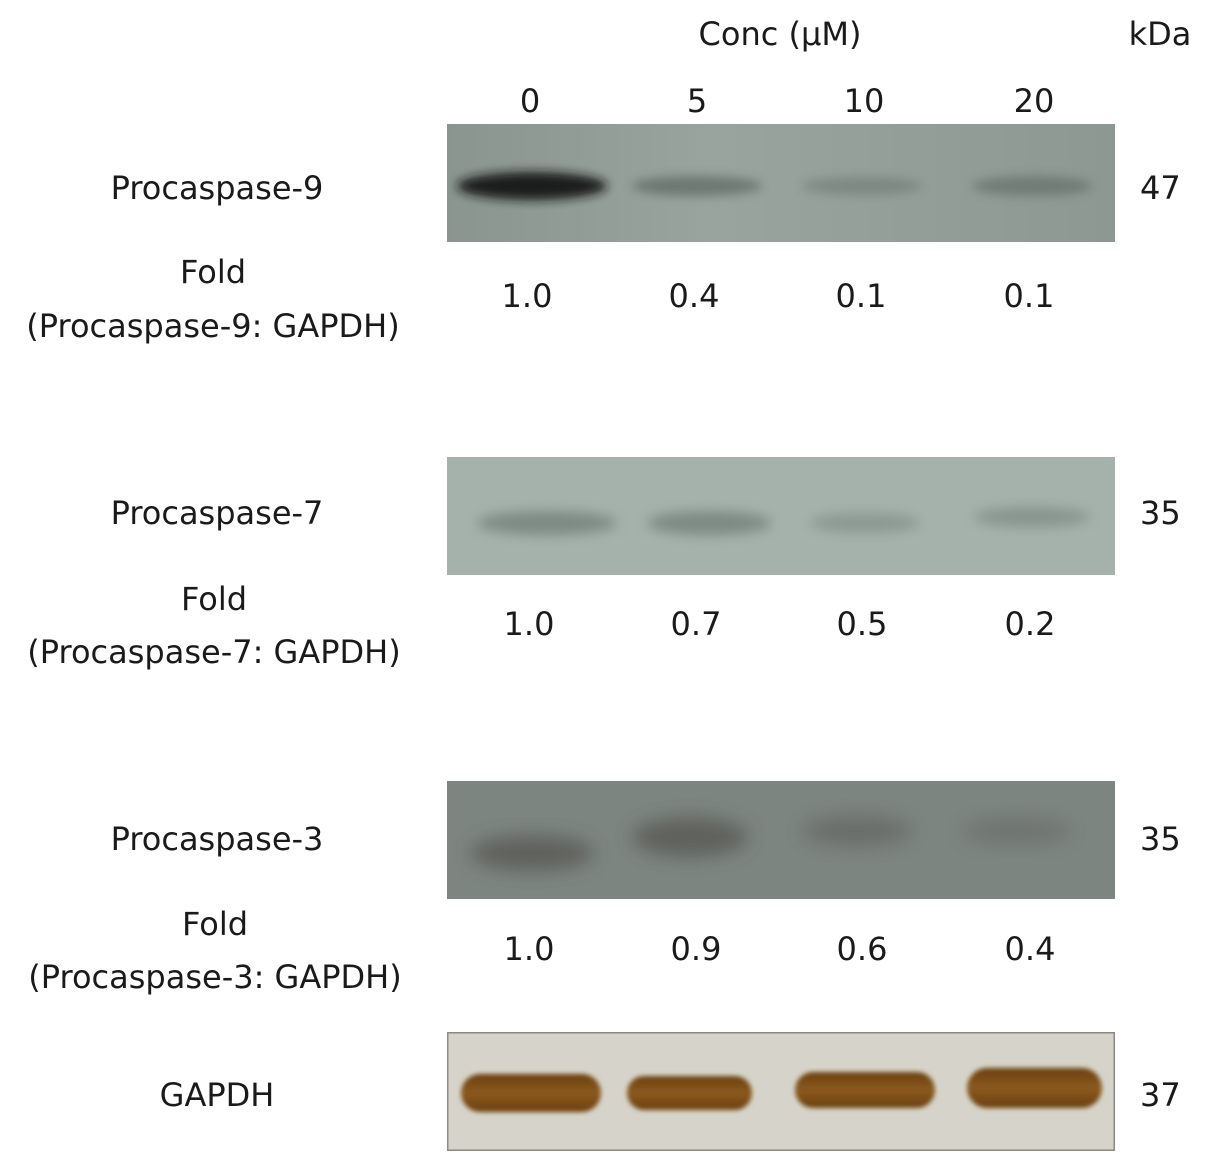 The width and height of the screenshot is (1205, 1168). Describe the element at coordinates (1160, 188) in the screenshot. I see `kda-value-procaspase-9: 47` at that location.